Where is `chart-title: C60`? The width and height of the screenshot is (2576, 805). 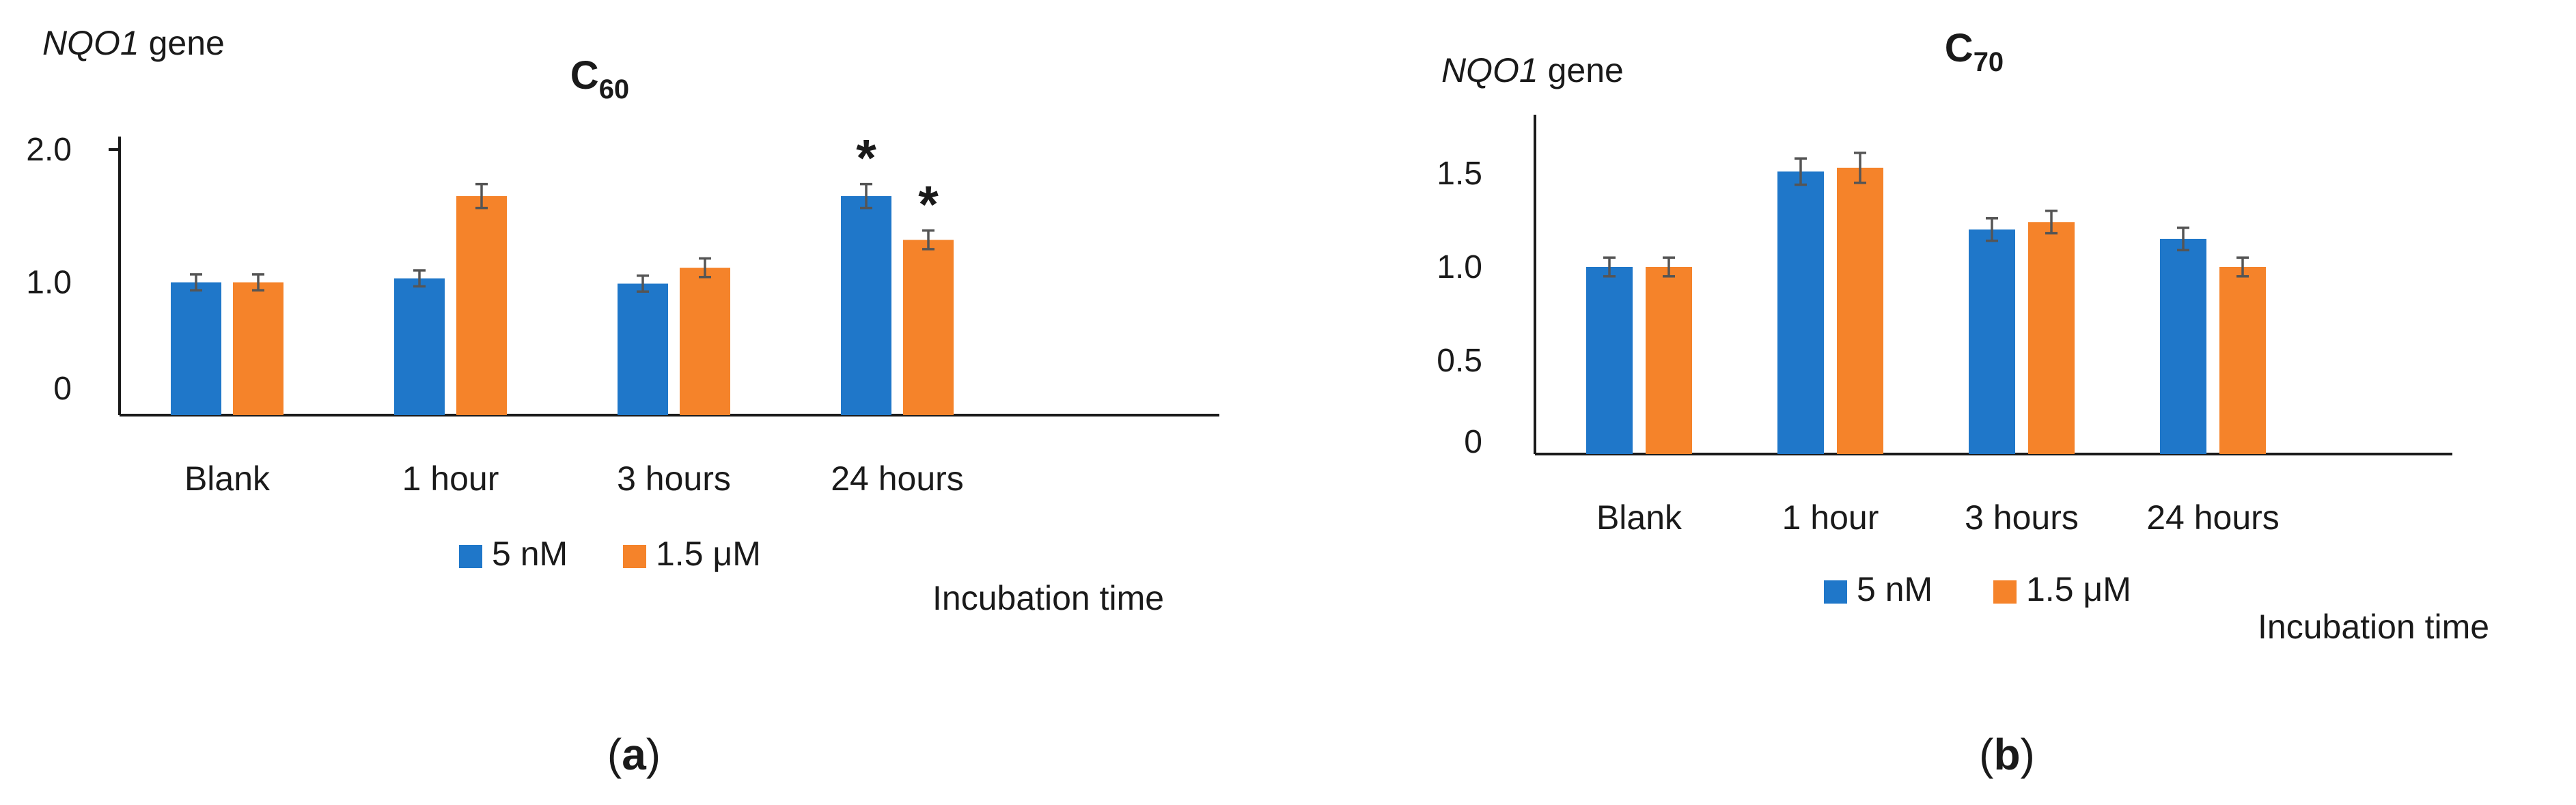 chart-title: C60 is located at coordinates (599, 79).